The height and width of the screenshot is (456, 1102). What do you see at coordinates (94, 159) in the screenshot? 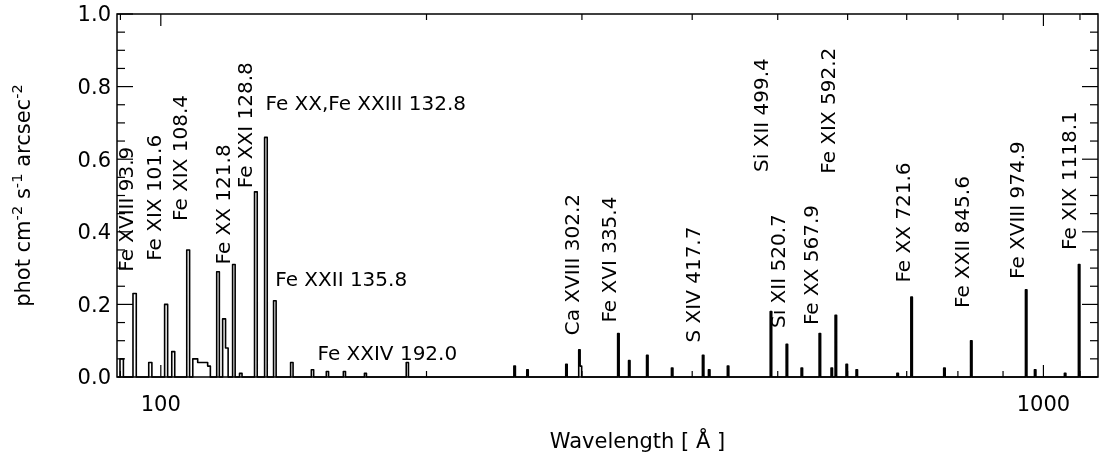
I see `y-tick-label: 0.6` at bounding box center [94, 159].